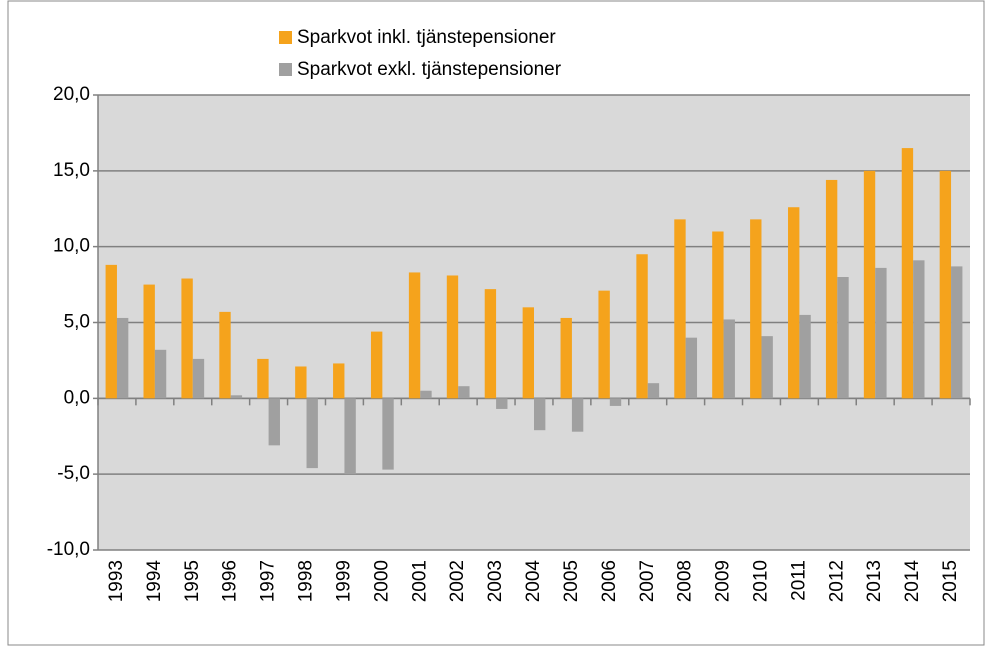 This screenshot has height=646, width=985. I want to click on x-tick-label: 1994, so click(154, 581).